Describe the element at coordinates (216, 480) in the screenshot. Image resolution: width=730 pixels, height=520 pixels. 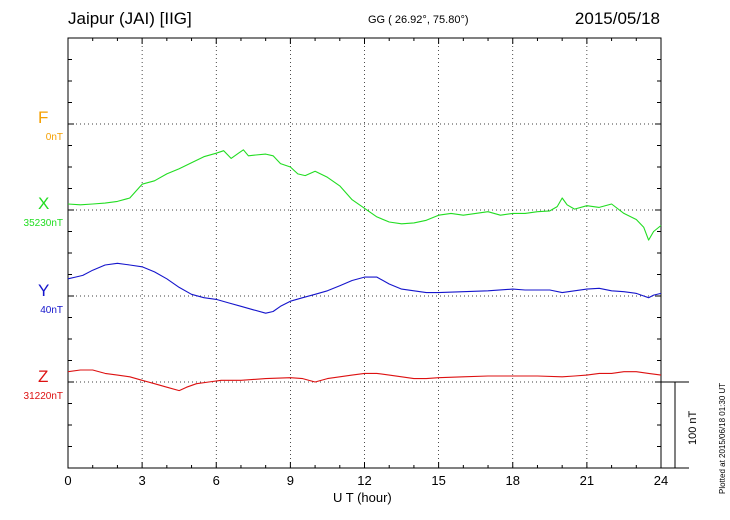
I see `x-tick-label-6: 6` at that location.